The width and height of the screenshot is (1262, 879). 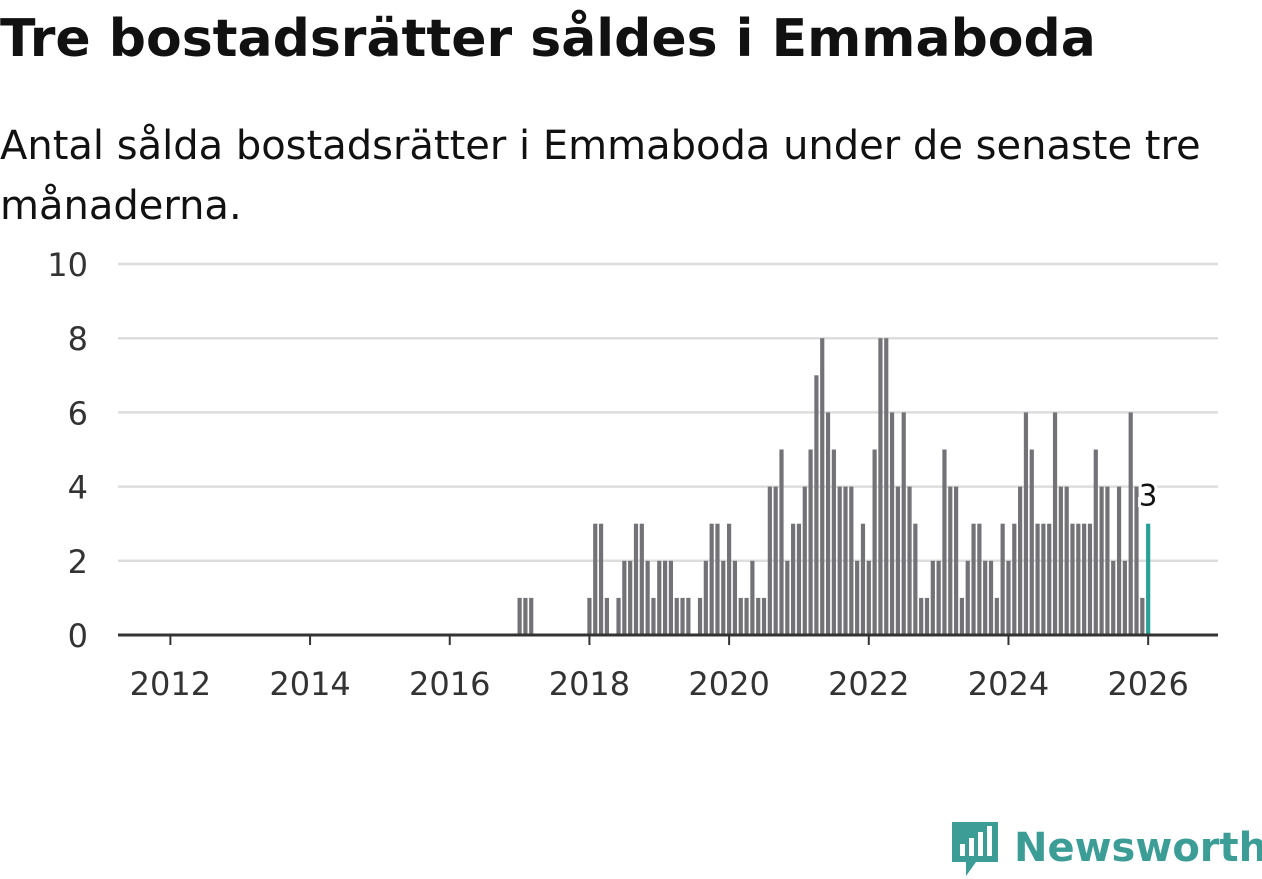 I want to click on chart-title: Tre bostadsrätter såldes i Emmaboda, so click(x=548, y=39).